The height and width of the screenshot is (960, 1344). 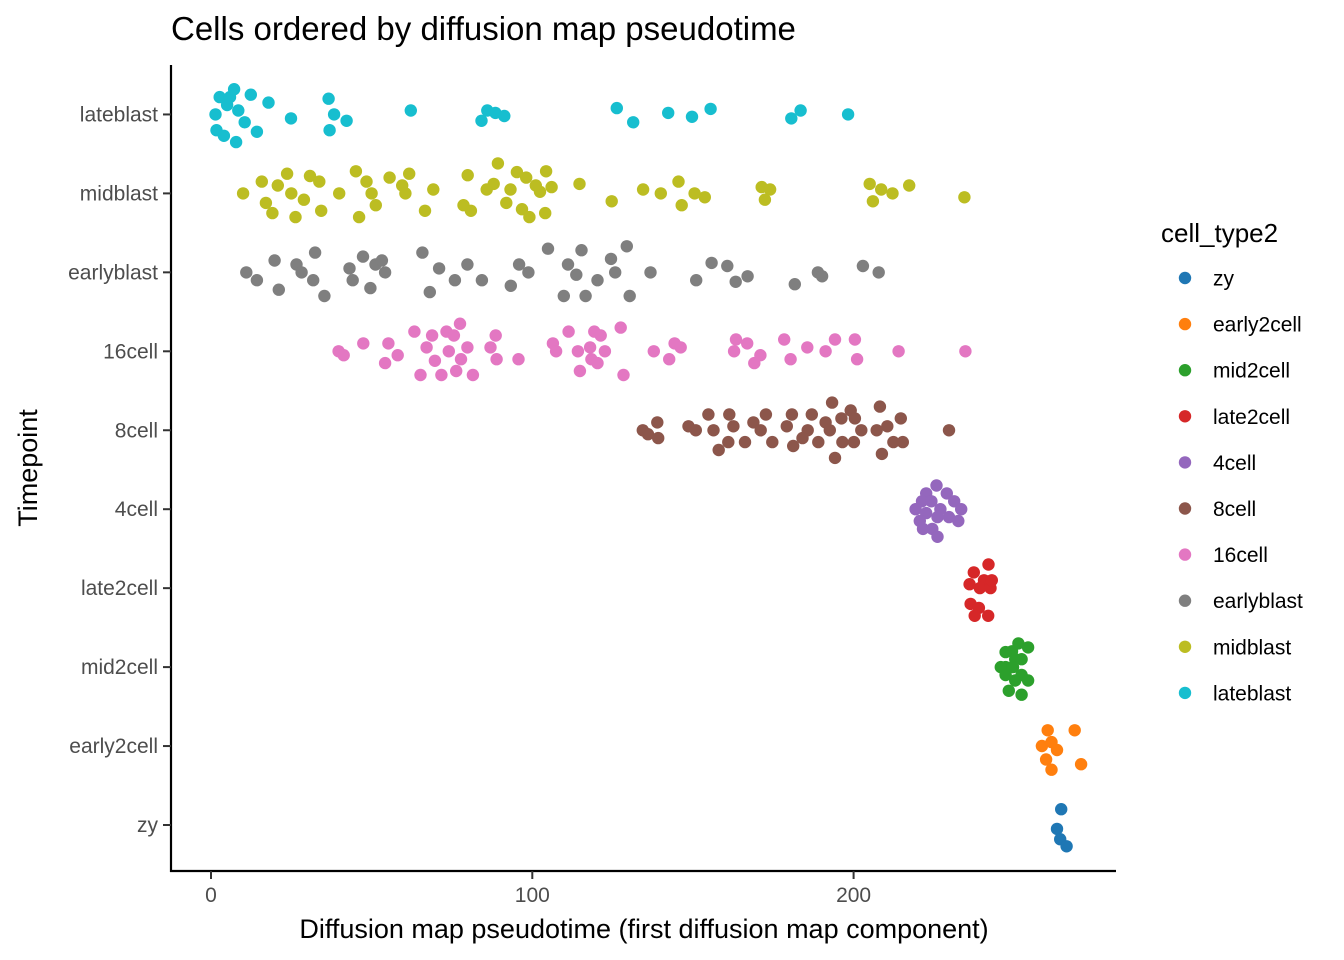 What do you see at coordinates (1185, 416) in the screenshot?
I see `legend-key-late2cell` at bounding box center [1185, 416].